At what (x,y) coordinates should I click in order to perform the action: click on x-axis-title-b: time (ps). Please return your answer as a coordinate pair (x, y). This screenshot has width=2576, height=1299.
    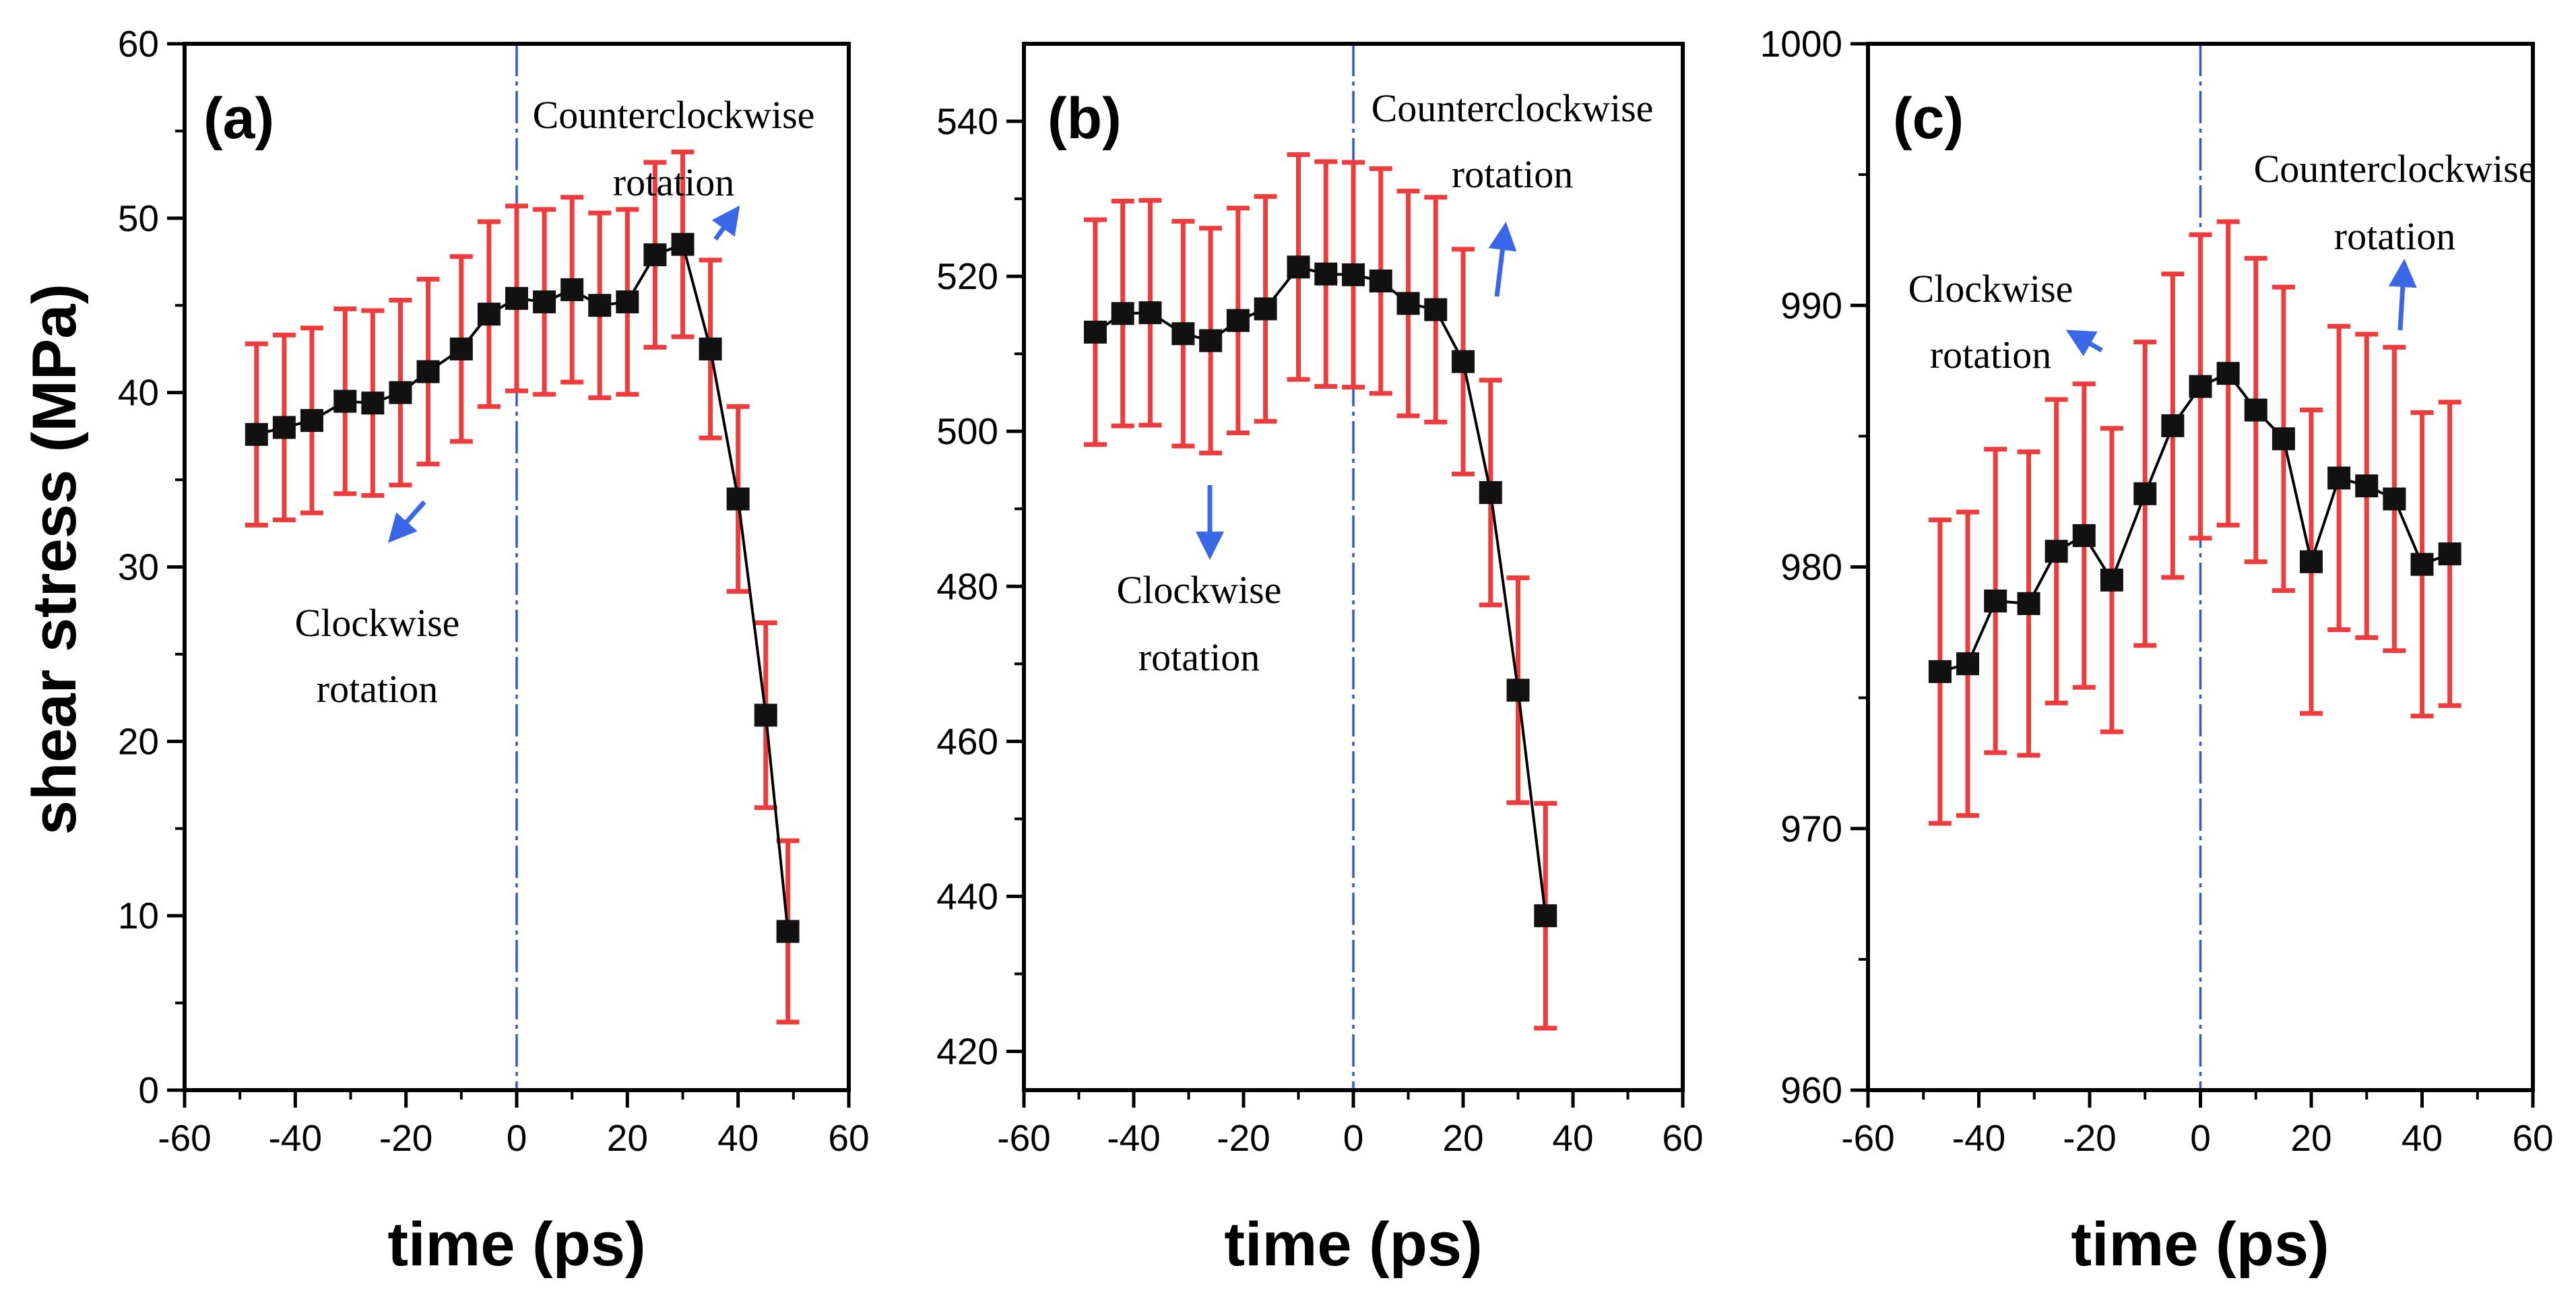
    Looking at the image, I should click on (1353, 1245).